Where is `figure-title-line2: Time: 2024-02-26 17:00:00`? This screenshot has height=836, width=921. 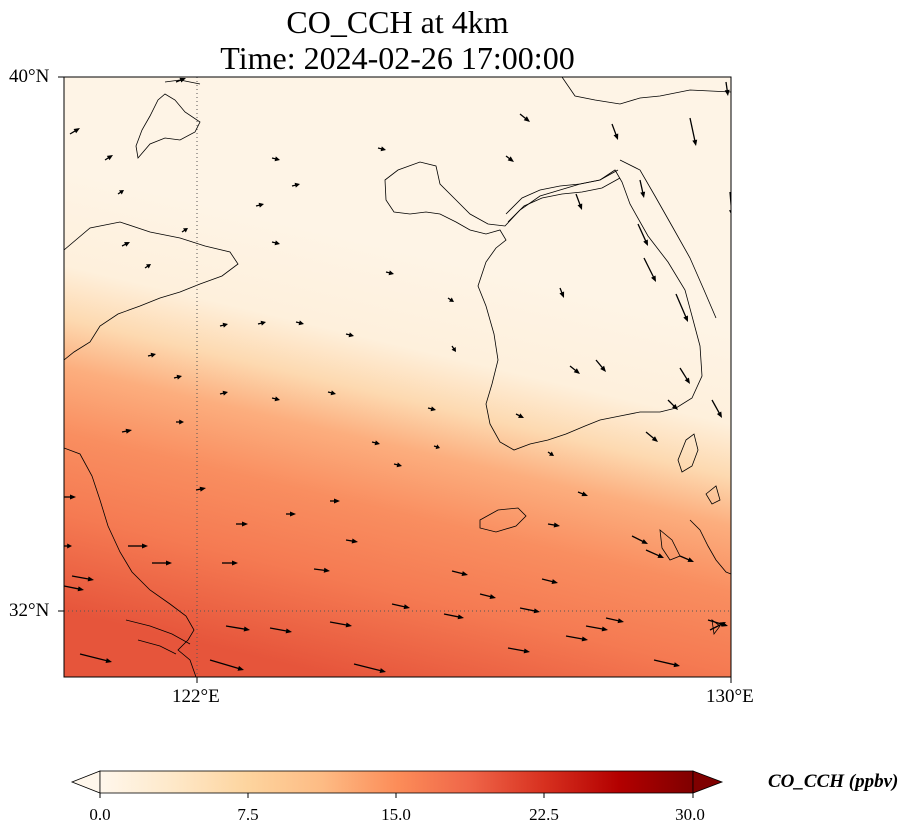 figure-title-line2: Time: 2024-02-26 17:00:00 is located at coordinates (397, 58).